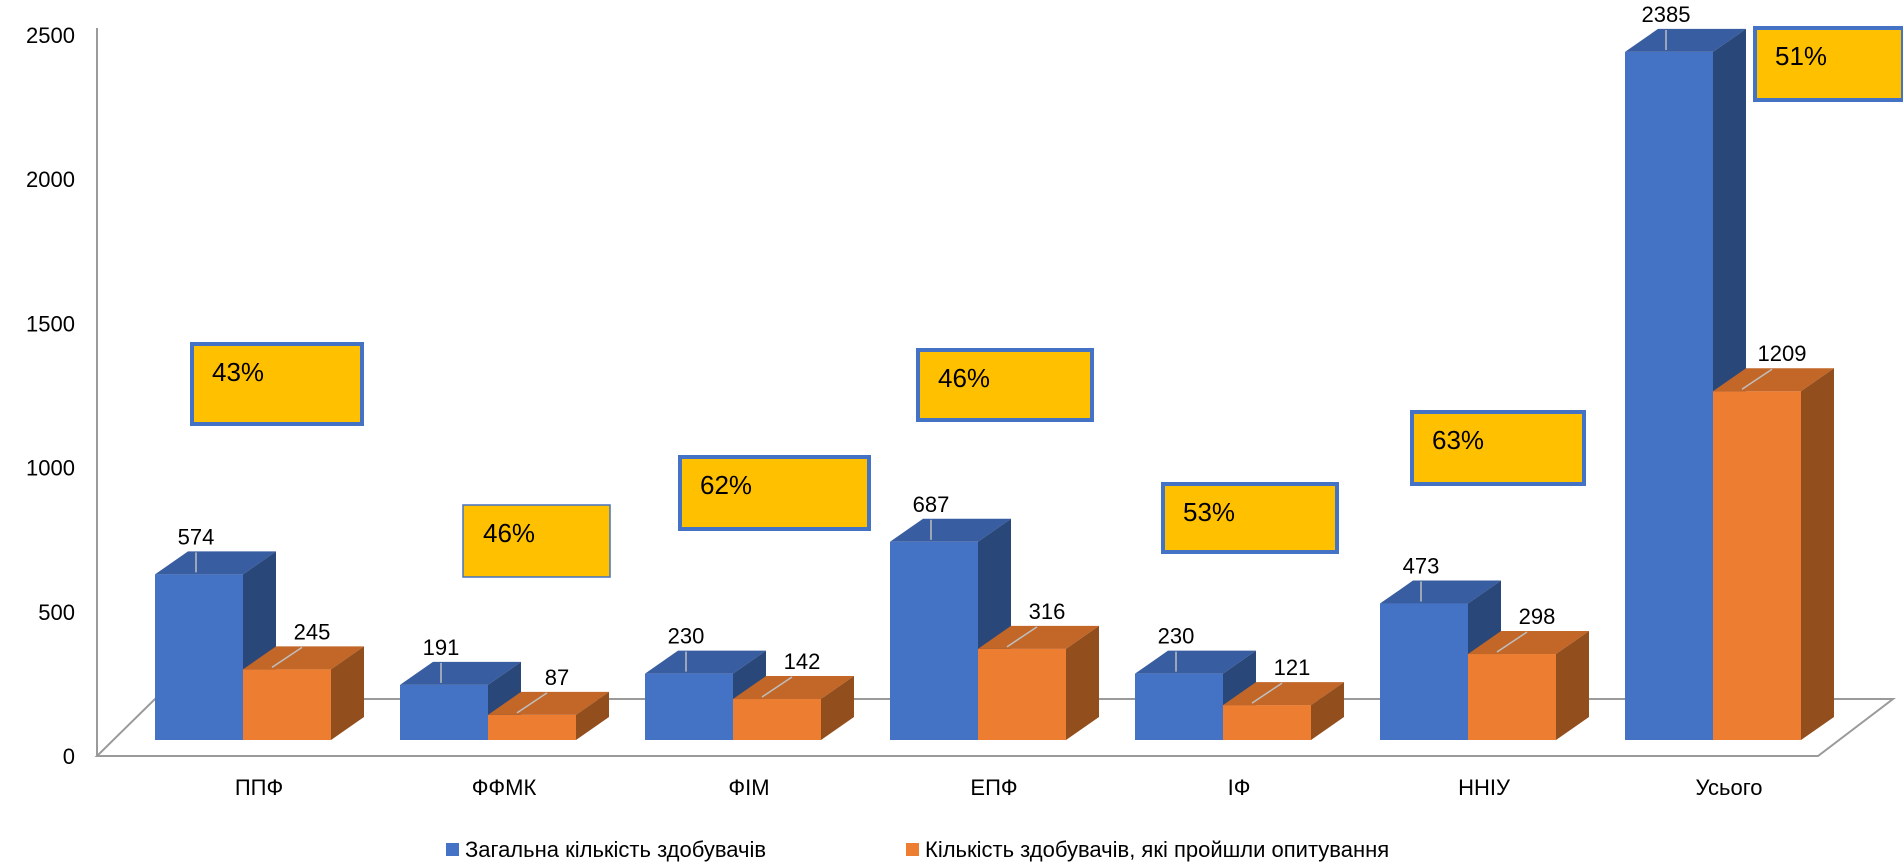  I want to click on percent-callout-text: 63%, so click(1458, 440).